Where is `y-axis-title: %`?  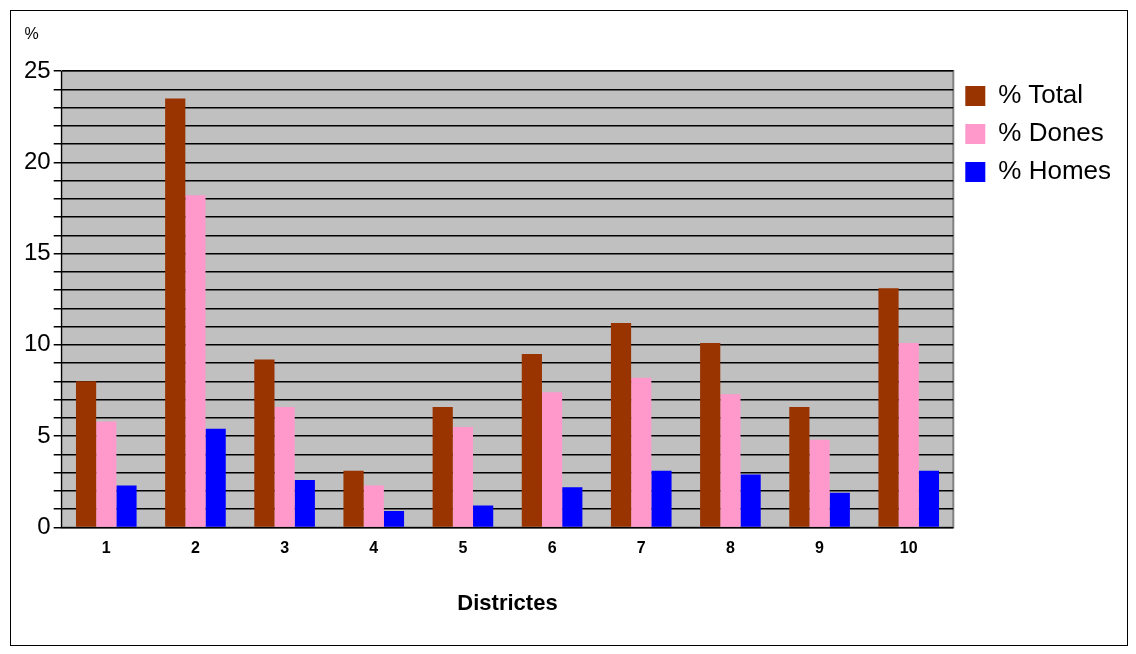 y-axis-title: % is located at coordinates (31, 33).